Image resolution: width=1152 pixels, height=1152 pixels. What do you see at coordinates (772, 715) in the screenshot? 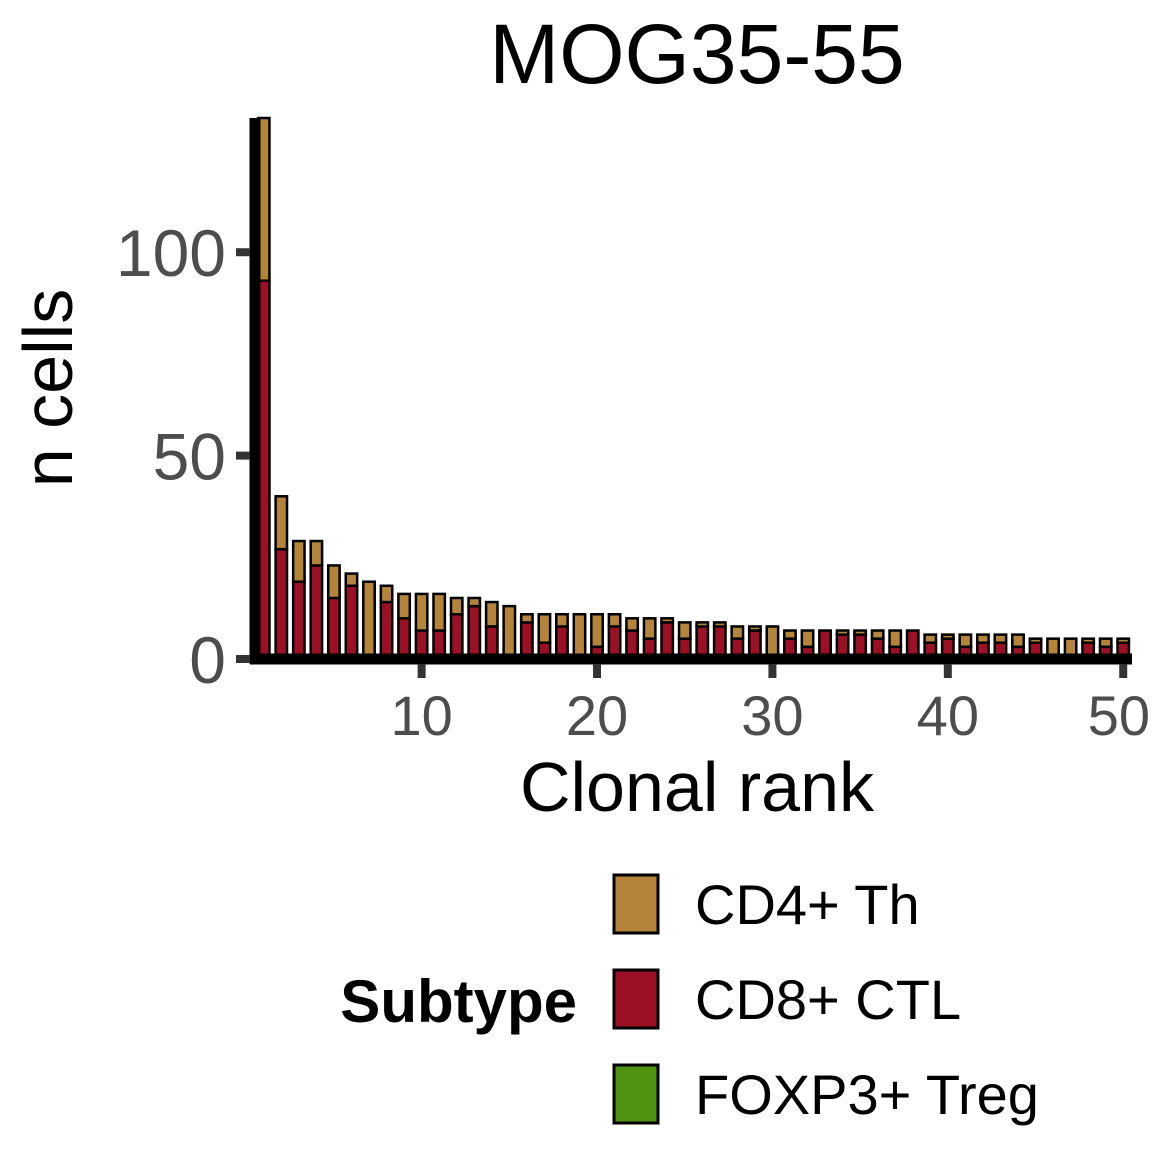
I see `x-tick-label: 30` at bounding box center [772, 715].